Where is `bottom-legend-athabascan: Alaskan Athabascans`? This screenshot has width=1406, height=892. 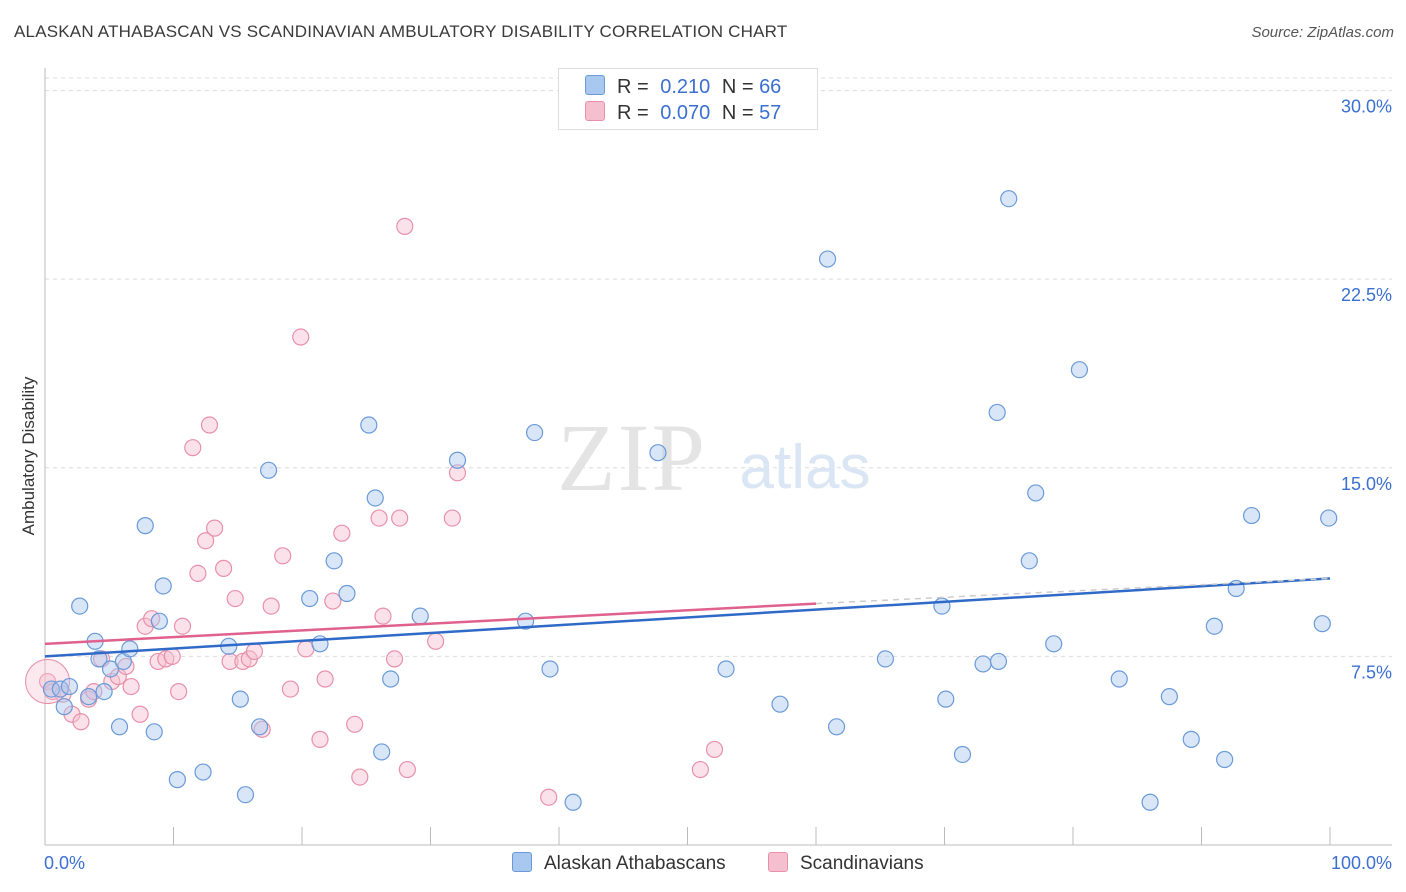
bottom-legend-athabascan: Alaskan Athabascans is located at coordinates (619, 863).